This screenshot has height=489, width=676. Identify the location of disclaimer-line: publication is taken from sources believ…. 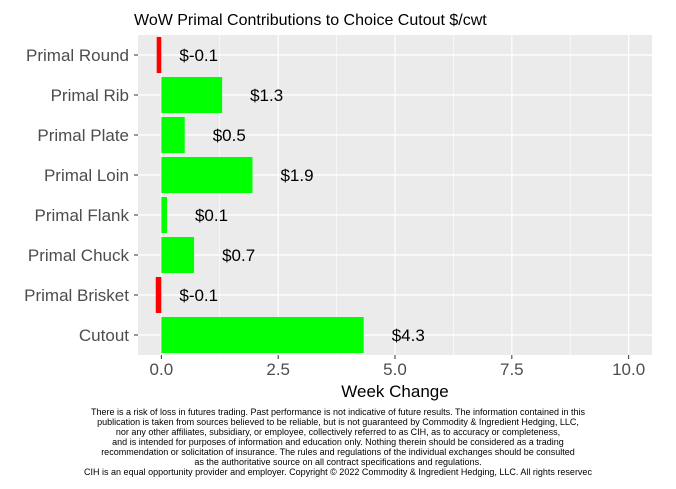
(338, 422).